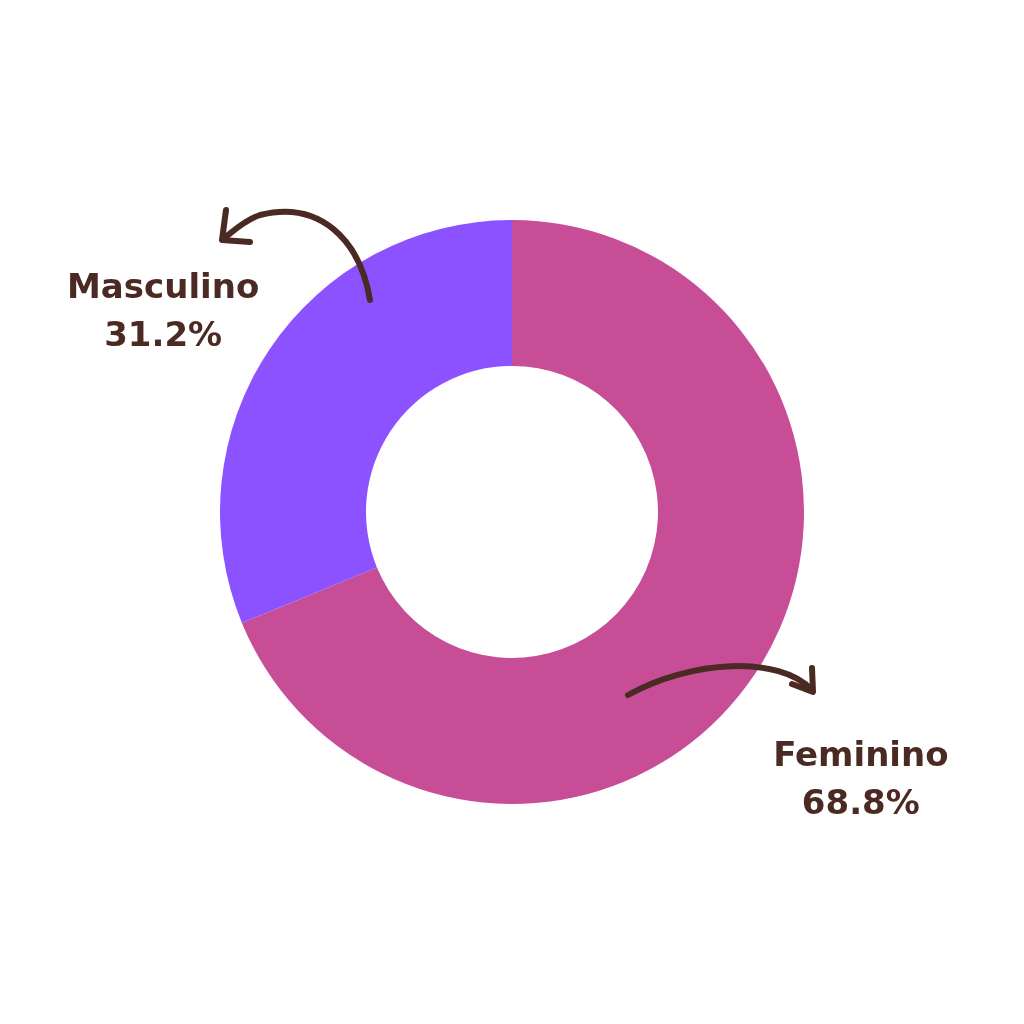 This screenshot has height=1024, width=1024. I want to click on slice-label: Feminino, so click(861, 753).